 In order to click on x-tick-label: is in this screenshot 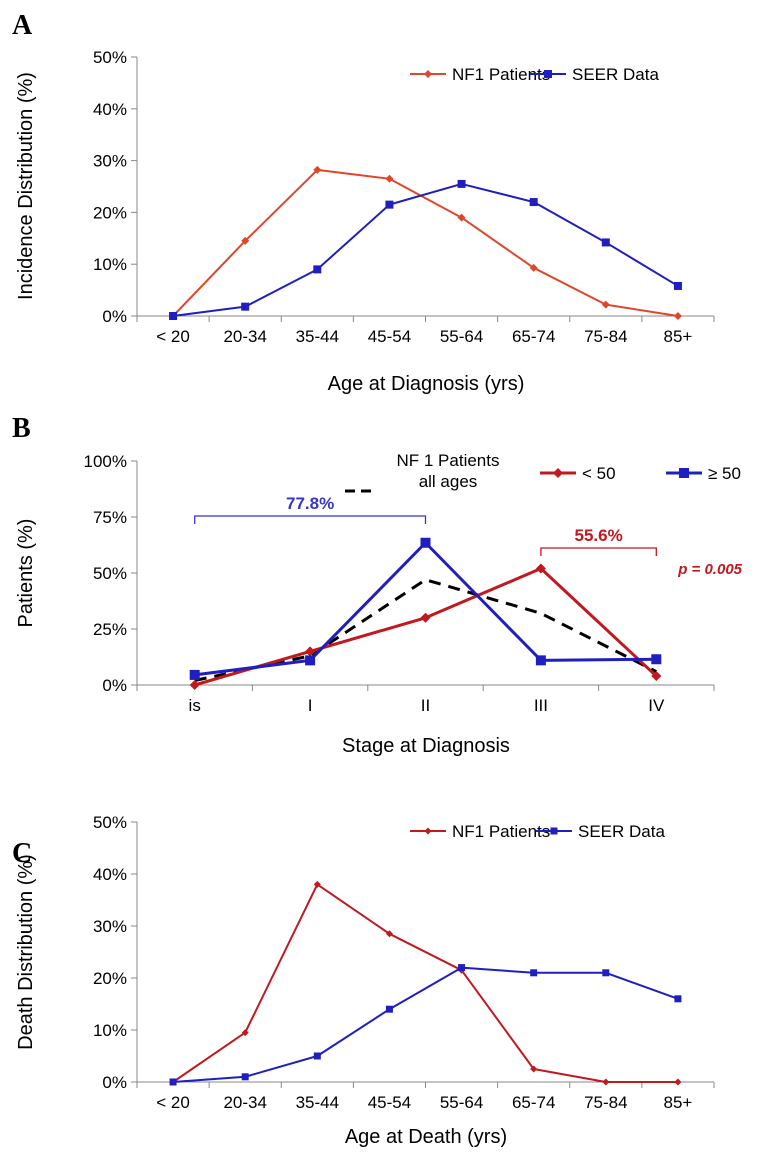, I will do `click(195, 705)`.